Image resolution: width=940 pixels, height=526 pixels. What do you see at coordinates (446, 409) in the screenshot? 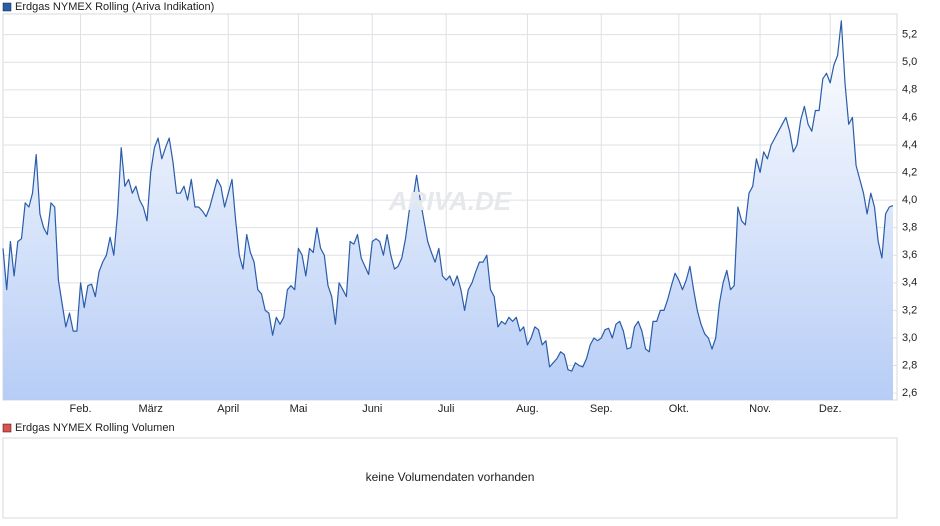
I see `x-tick-label: Juli` at bounding box center [446, 409].